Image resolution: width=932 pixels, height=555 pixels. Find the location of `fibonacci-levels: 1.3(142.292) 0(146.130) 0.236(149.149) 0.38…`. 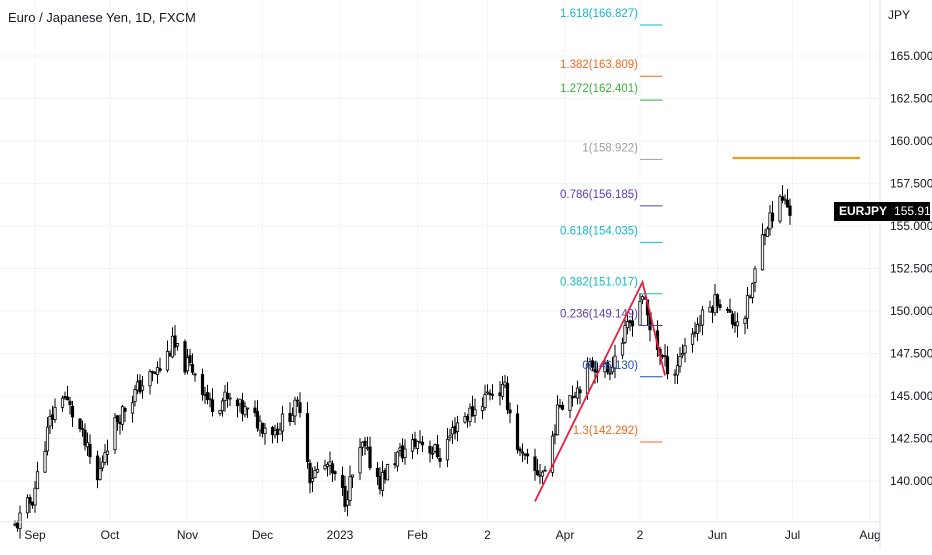

fibonacci-levels: 1.3(142.292) 0(146.130) 0.236(149.149) 0.38… is located at coordinates (611, 225).